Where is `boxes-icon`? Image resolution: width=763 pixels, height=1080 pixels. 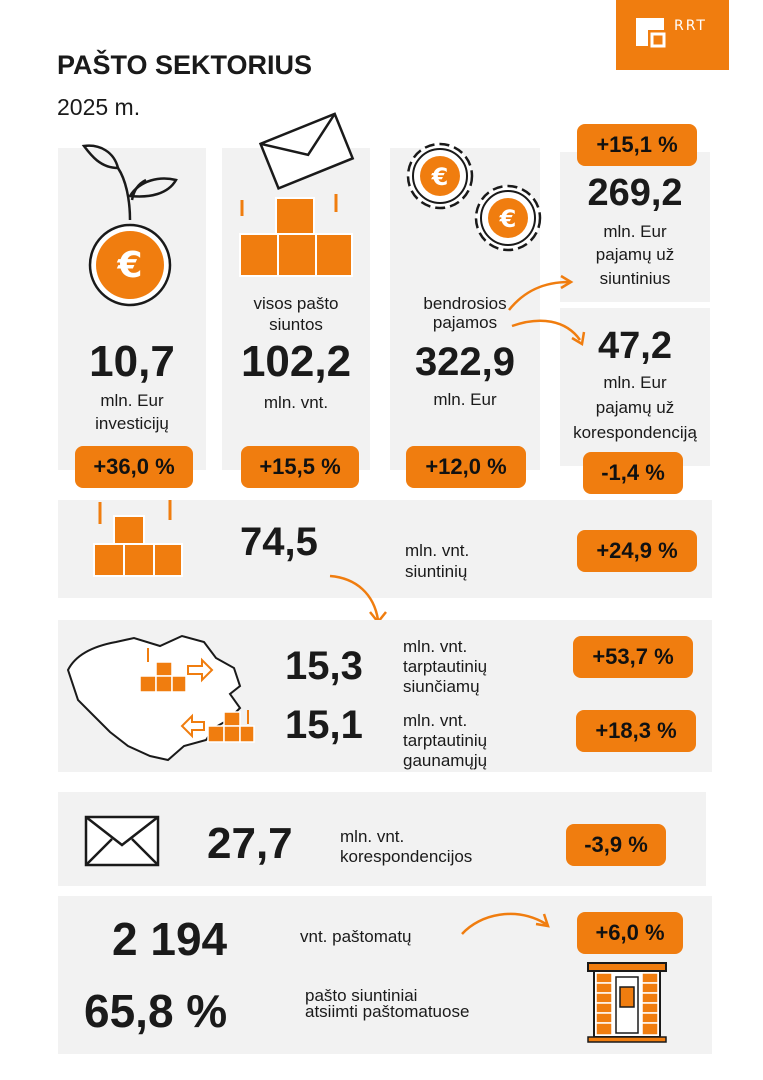
boxes-icon is located at coordinates (138, 538).